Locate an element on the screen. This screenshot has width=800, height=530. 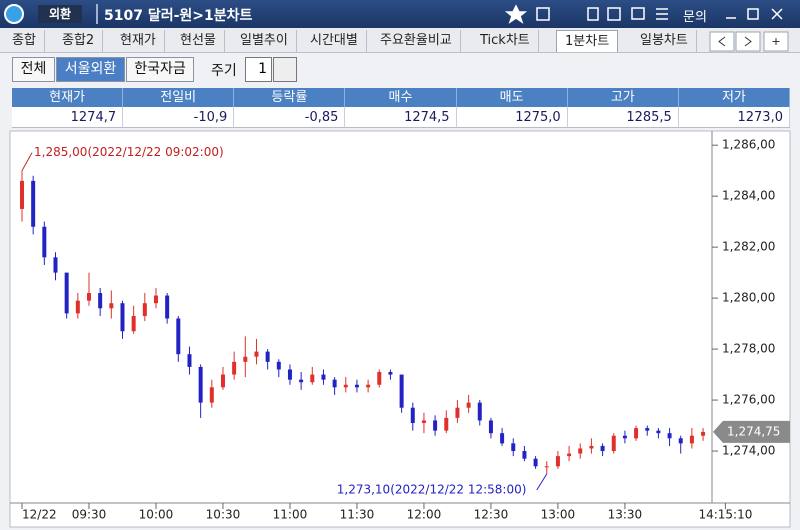
period-input: 1 is located at coordinates (258, 69).